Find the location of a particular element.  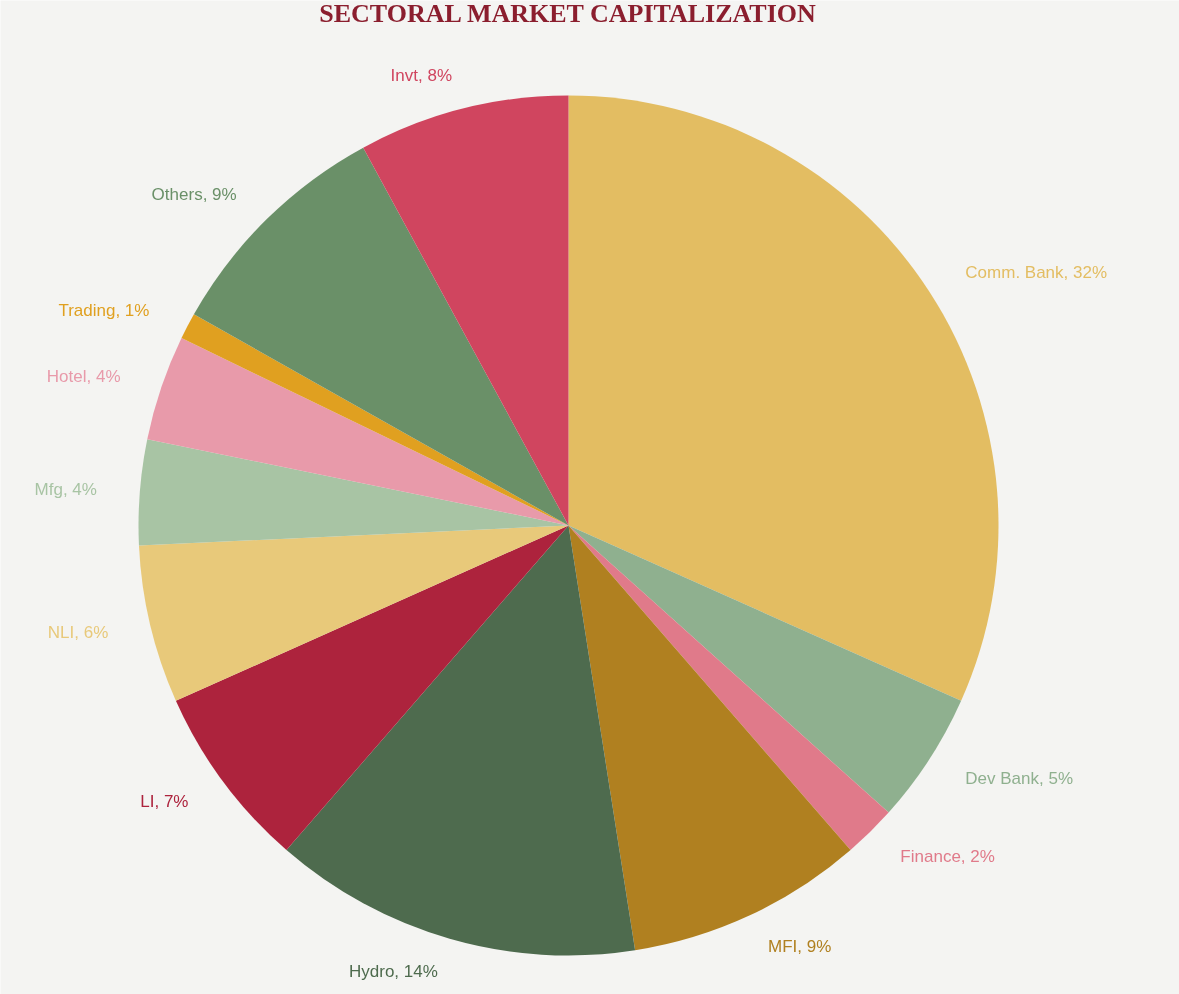

slice-label: Trading, 1% is located at coordinates (104, 310).